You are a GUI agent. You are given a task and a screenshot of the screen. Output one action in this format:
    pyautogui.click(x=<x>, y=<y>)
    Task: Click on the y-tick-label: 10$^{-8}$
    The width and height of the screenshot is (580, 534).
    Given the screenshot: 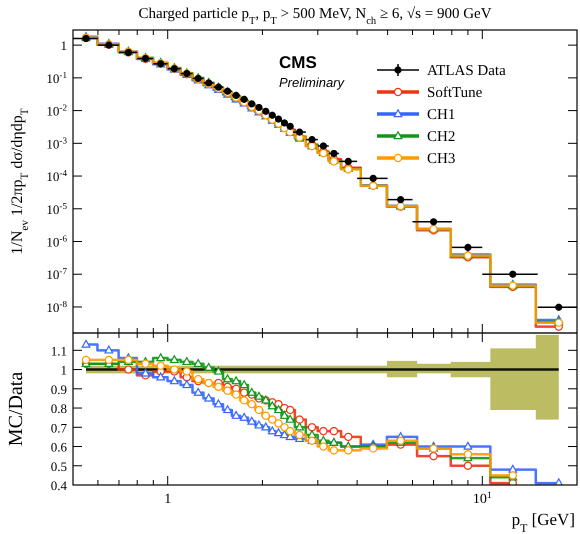 What is the action you would take?
    pyautogui.click(x=57, y=306)
    